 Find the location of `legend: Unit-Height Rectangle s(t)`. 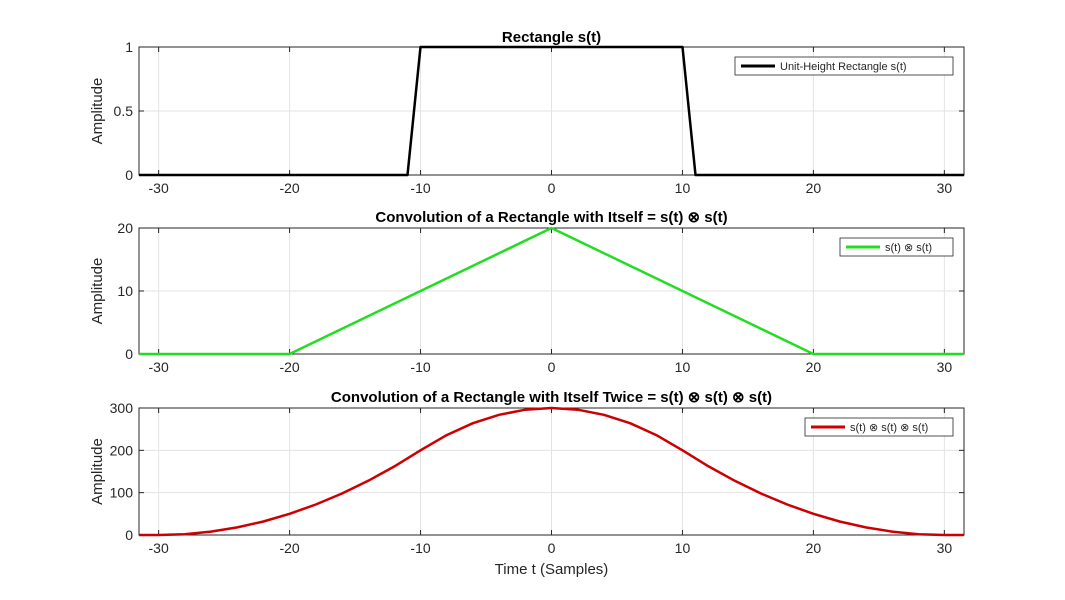

legend: Unit-Height Rectangle s(t) is located at coordinates (844, 66).